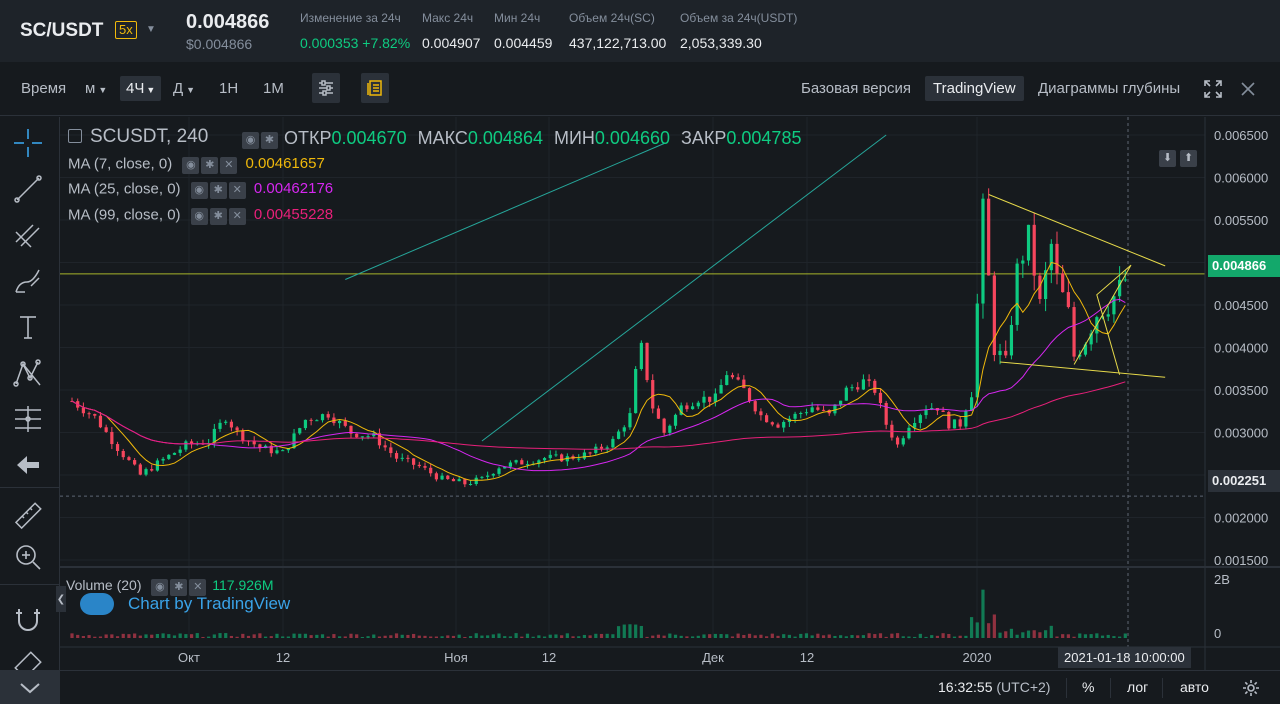 Image resolution: width=1280 pixels, height=704 pixels. What do you see at coordinates (574, 138) in the screenshot?
I see `low-label: МИН` at bounding box center [574, 138].